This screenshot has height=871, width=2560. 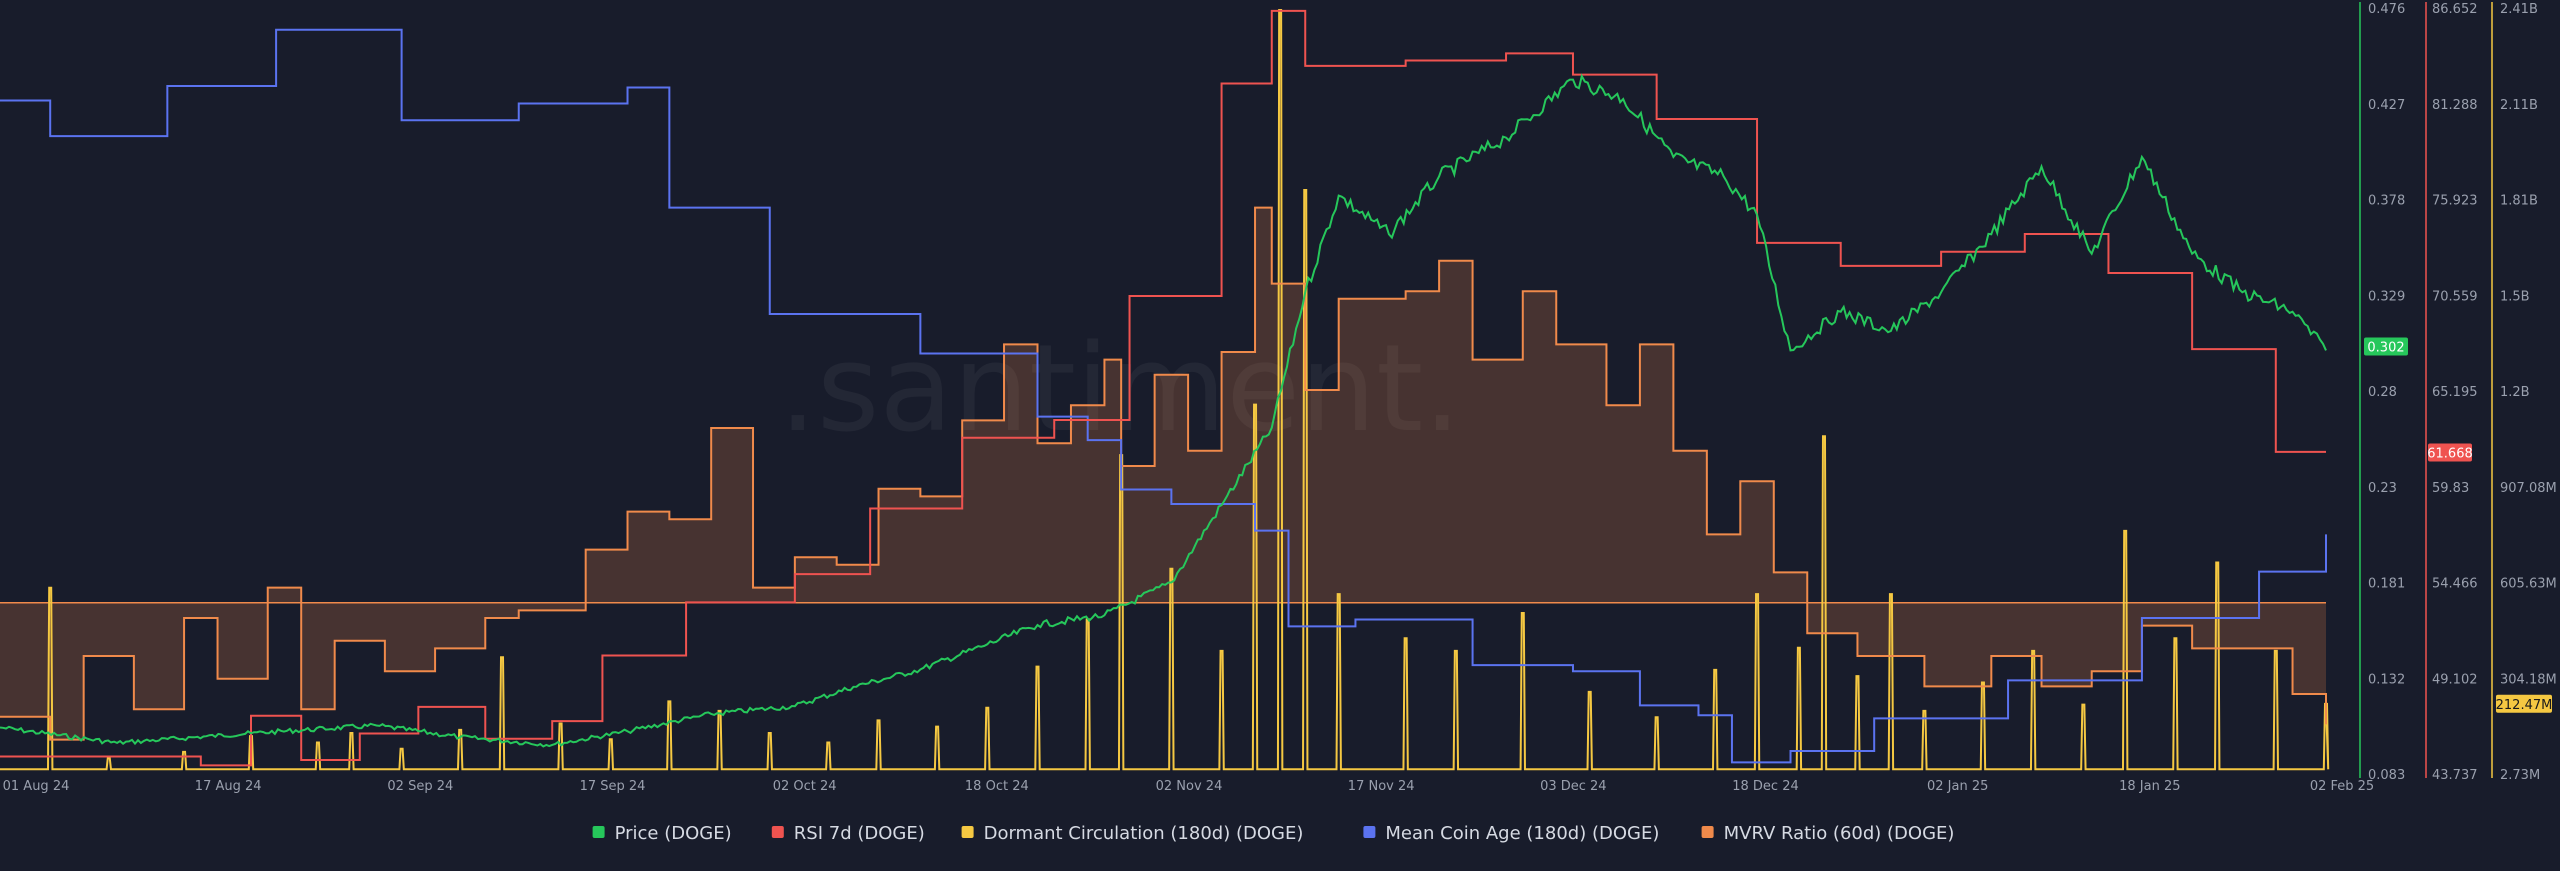 What do you see at coordinates (2528, 584) in the screenshot?
I see `dormant-axis-tick: 605.63M` at bounding box center [2528, 584].